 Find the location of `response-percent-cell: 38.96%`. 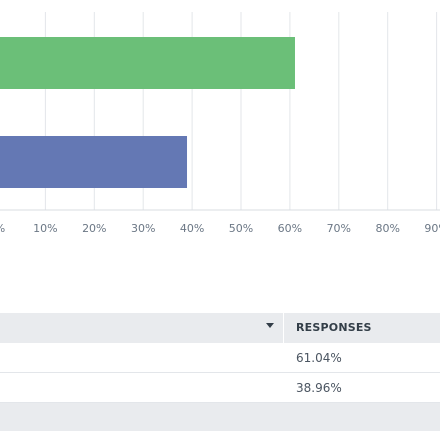

response-percent-cell: 38.96% is located at coordinates (319, 388).